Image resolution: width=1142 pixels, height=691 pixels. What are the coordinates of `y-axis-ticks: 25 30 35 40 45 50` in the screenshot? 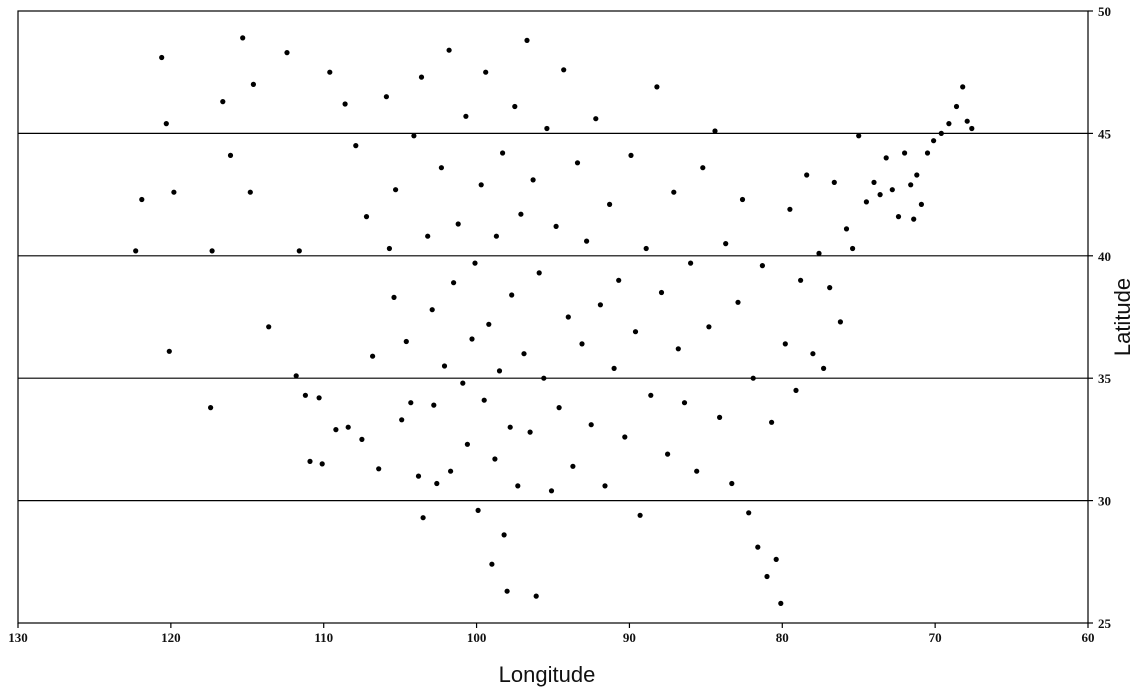 It's located at (1100, 317).